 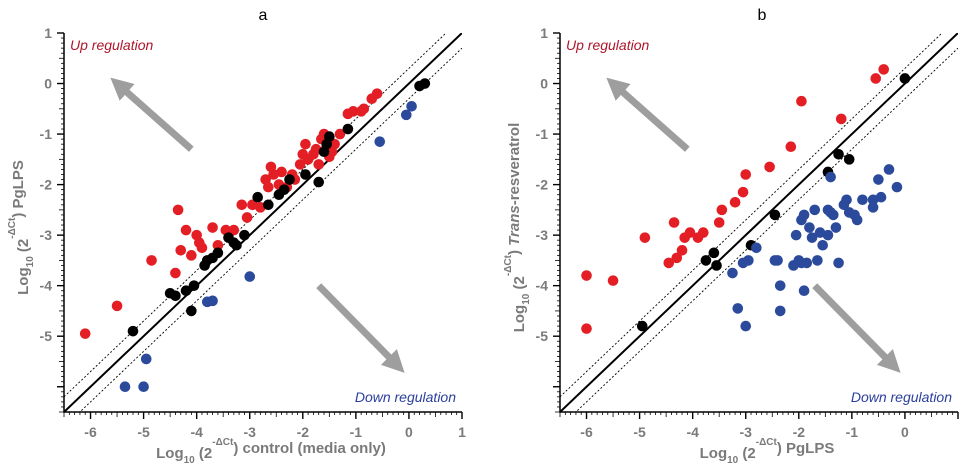 I want to click on y-tick-label: -5, so click(x=542, y=336).